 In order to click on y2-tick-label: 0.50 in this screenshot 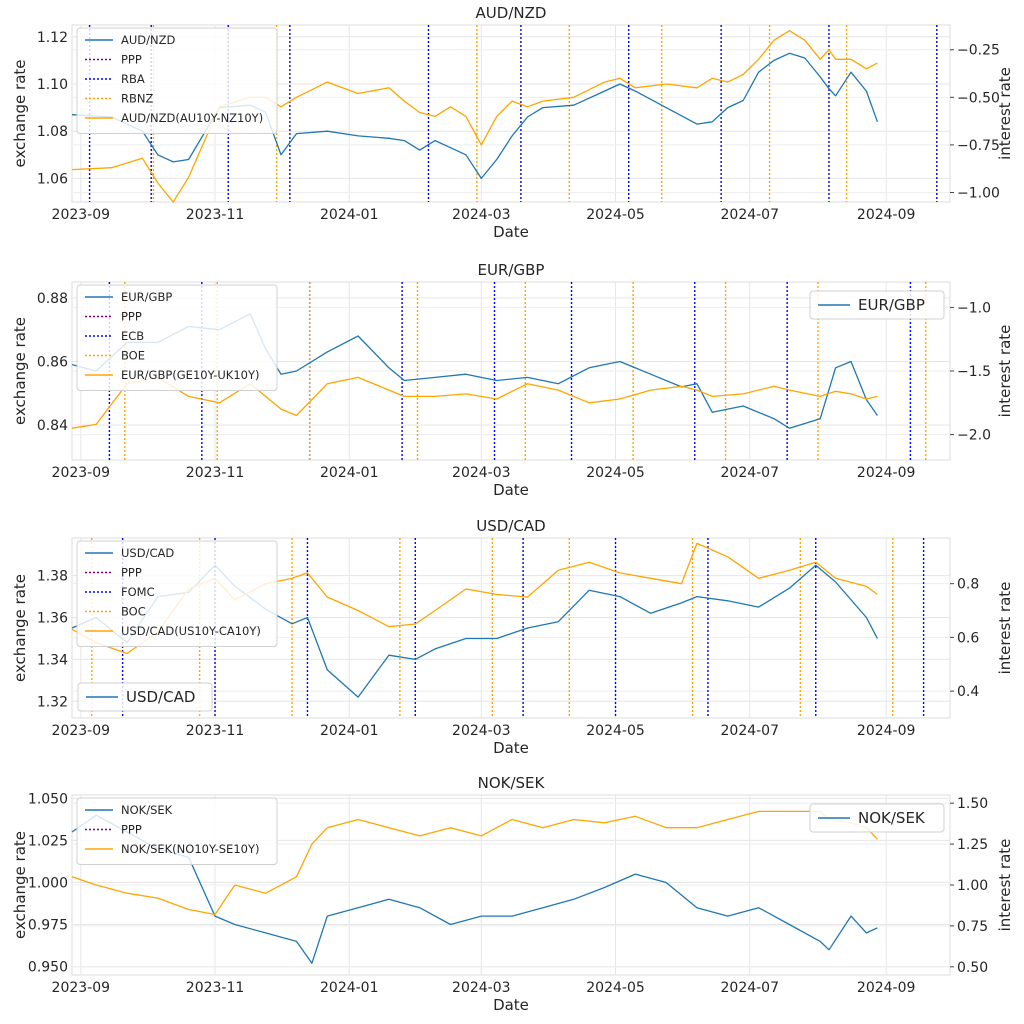, I will do `click(972, 968)`.